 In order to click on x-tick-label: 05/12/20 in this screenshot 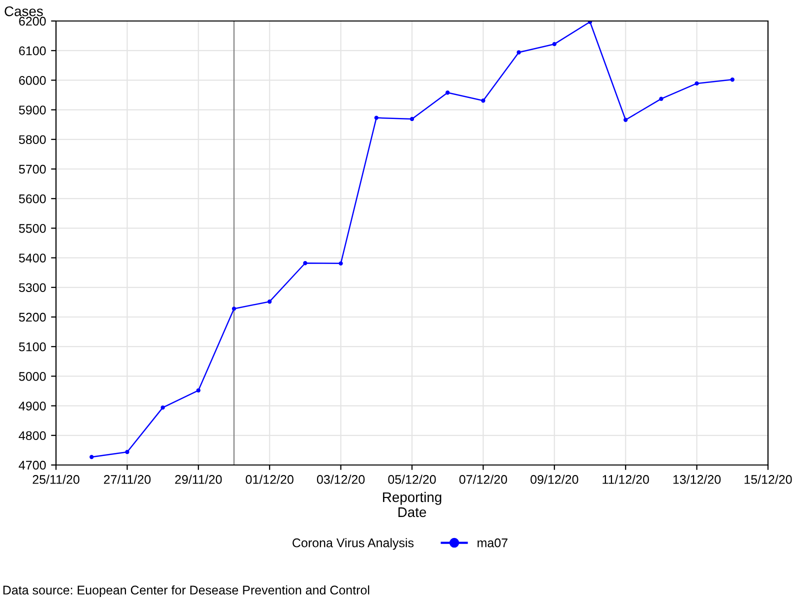, I will do `click(412, 479)`.